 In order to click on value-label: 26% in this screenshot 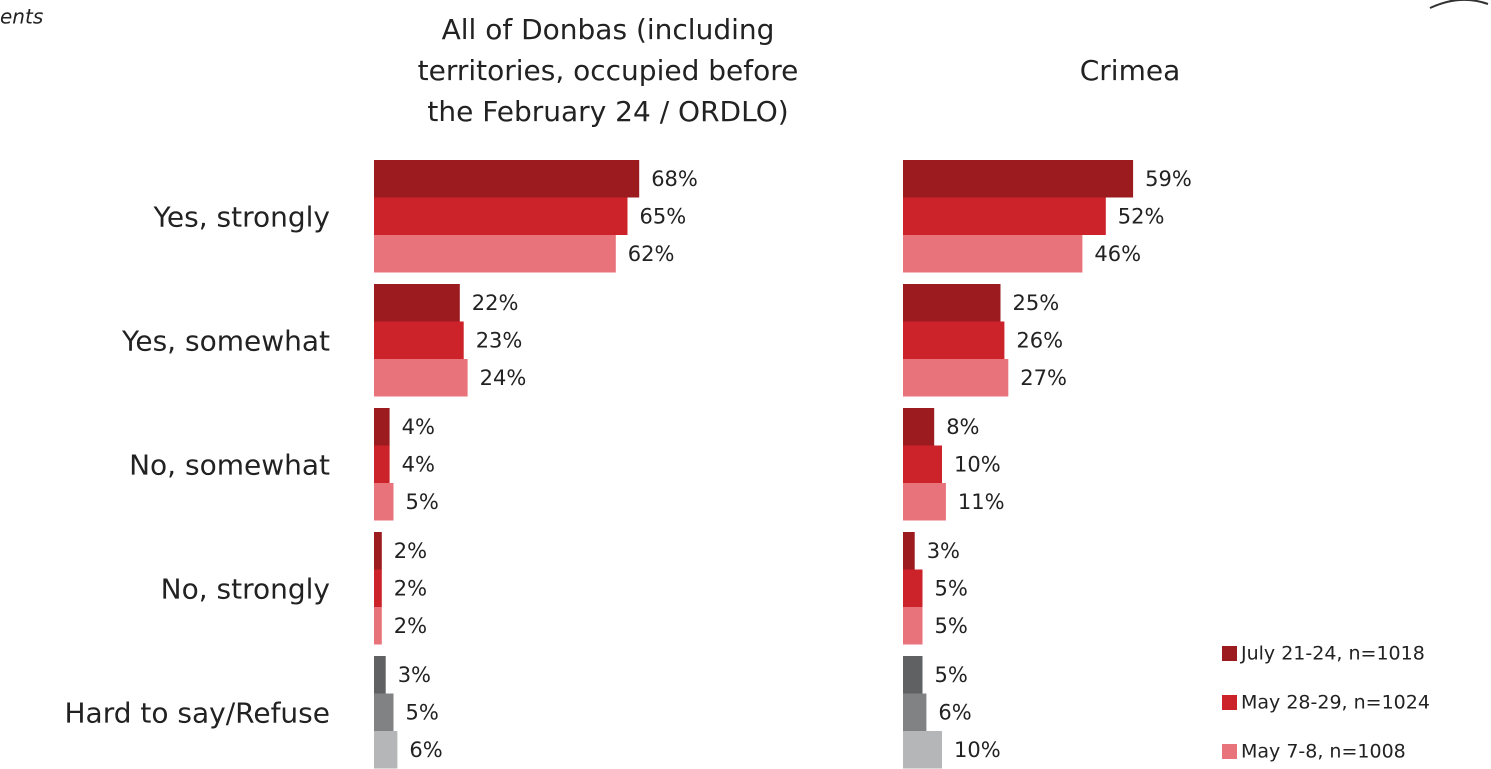, I will do `click(1039, 340)`.